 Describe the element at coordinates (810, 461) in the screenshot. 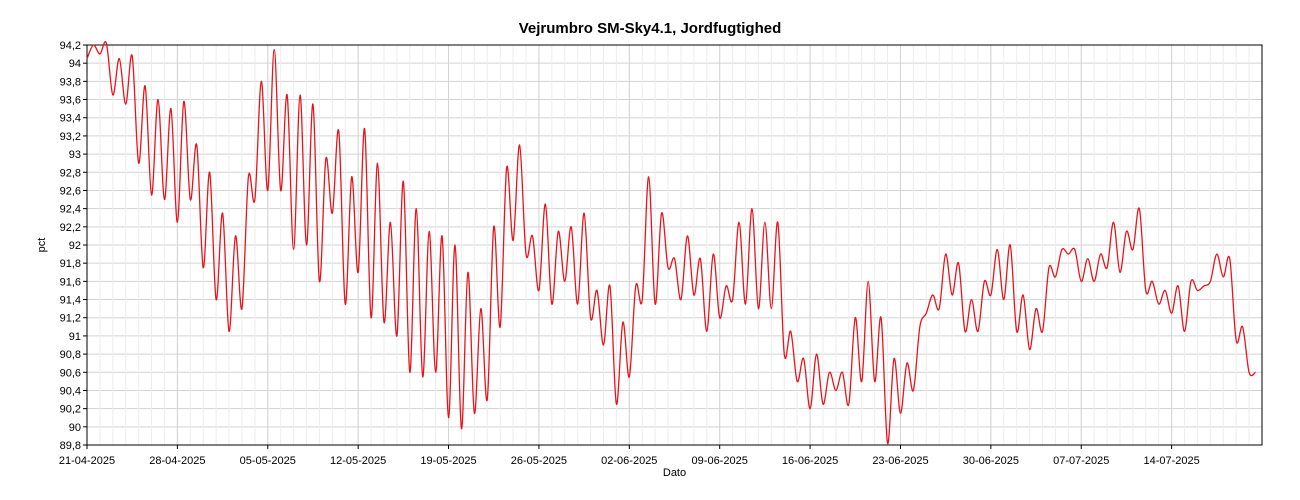

I see `x-tick-label: 16-06-2025` at that location.